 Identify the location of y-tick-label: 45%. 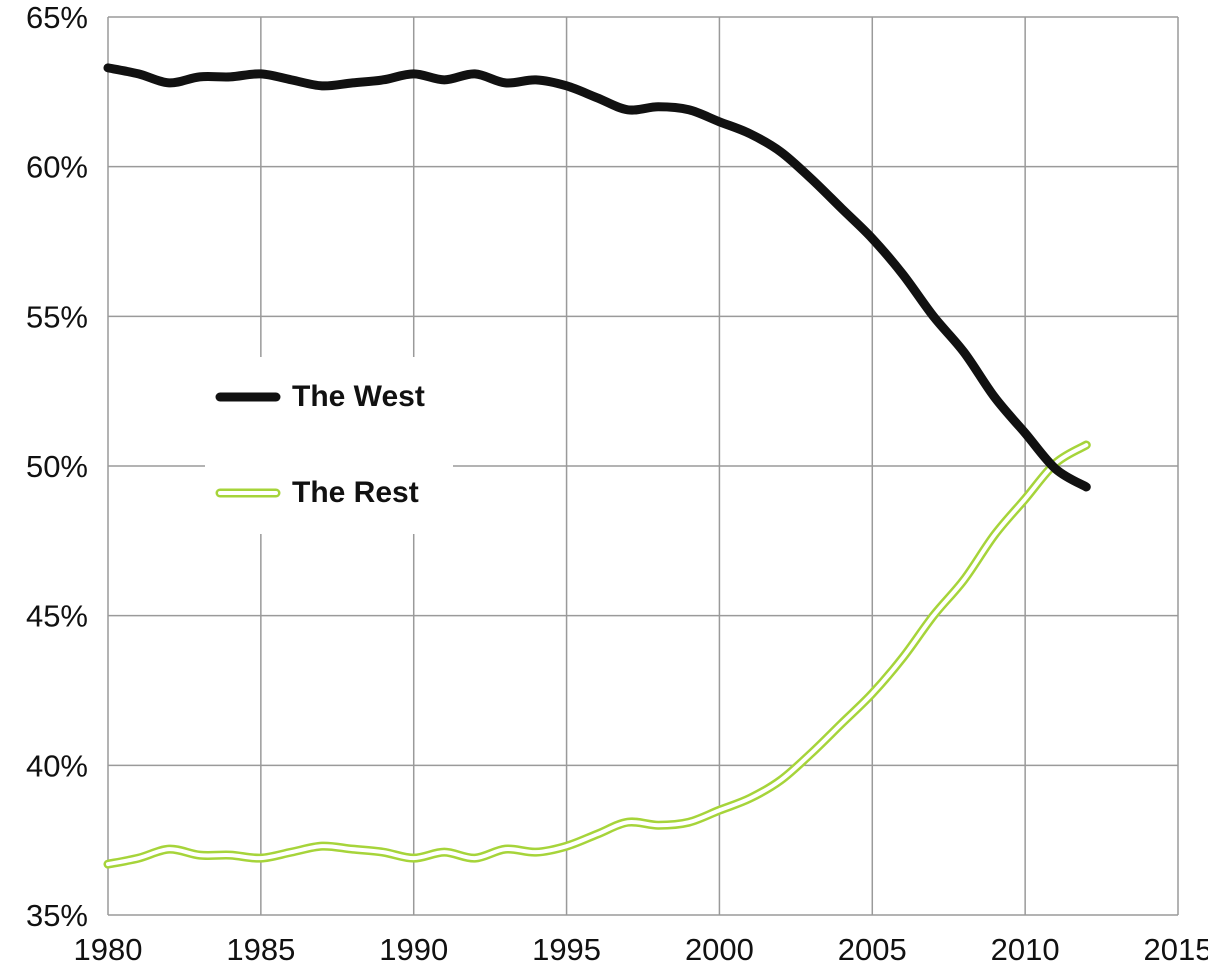
(57, 616).